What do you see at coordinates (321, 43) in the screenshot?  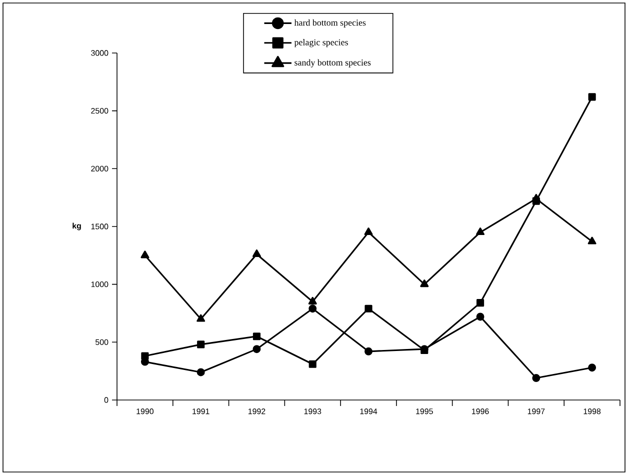 I see `legend-label: pelagic species` at bounding box center [321, 43].